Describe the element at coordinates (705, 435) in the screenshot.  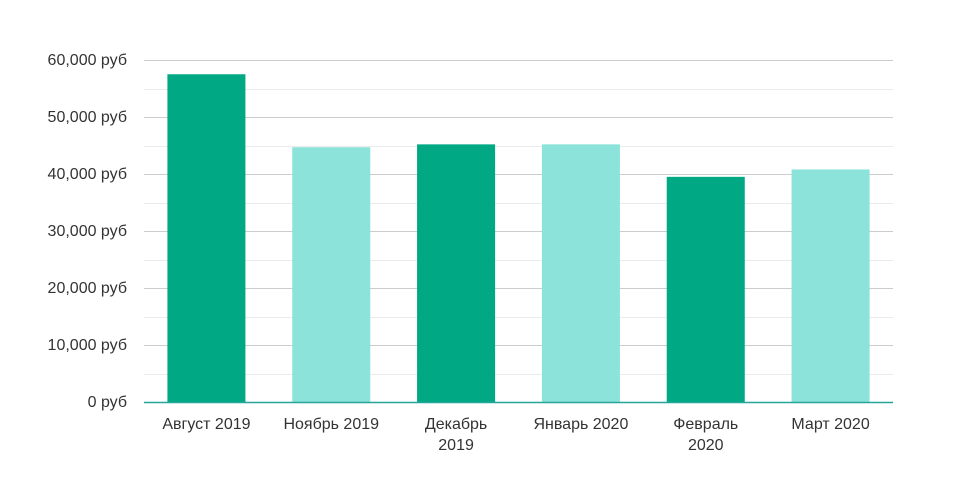
I see `x-tick-label: Февраль 2020` at that location.